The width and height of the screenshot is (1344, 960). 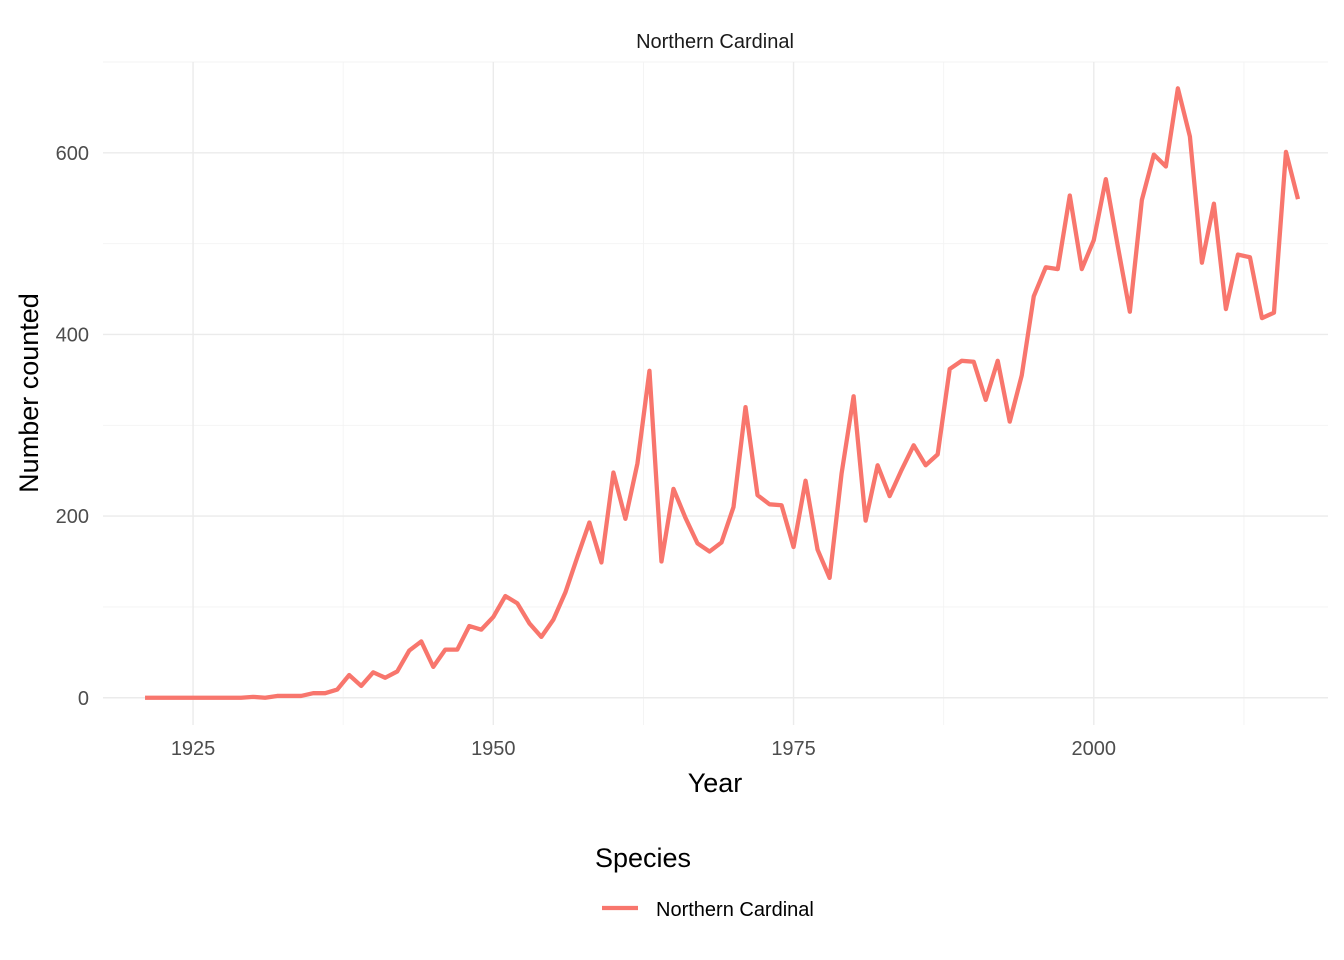 What do you see at coordinates (715, 42) in the screenshot?
I see `facet-title: Northern Cardinal` at bounding box center [715, 42].